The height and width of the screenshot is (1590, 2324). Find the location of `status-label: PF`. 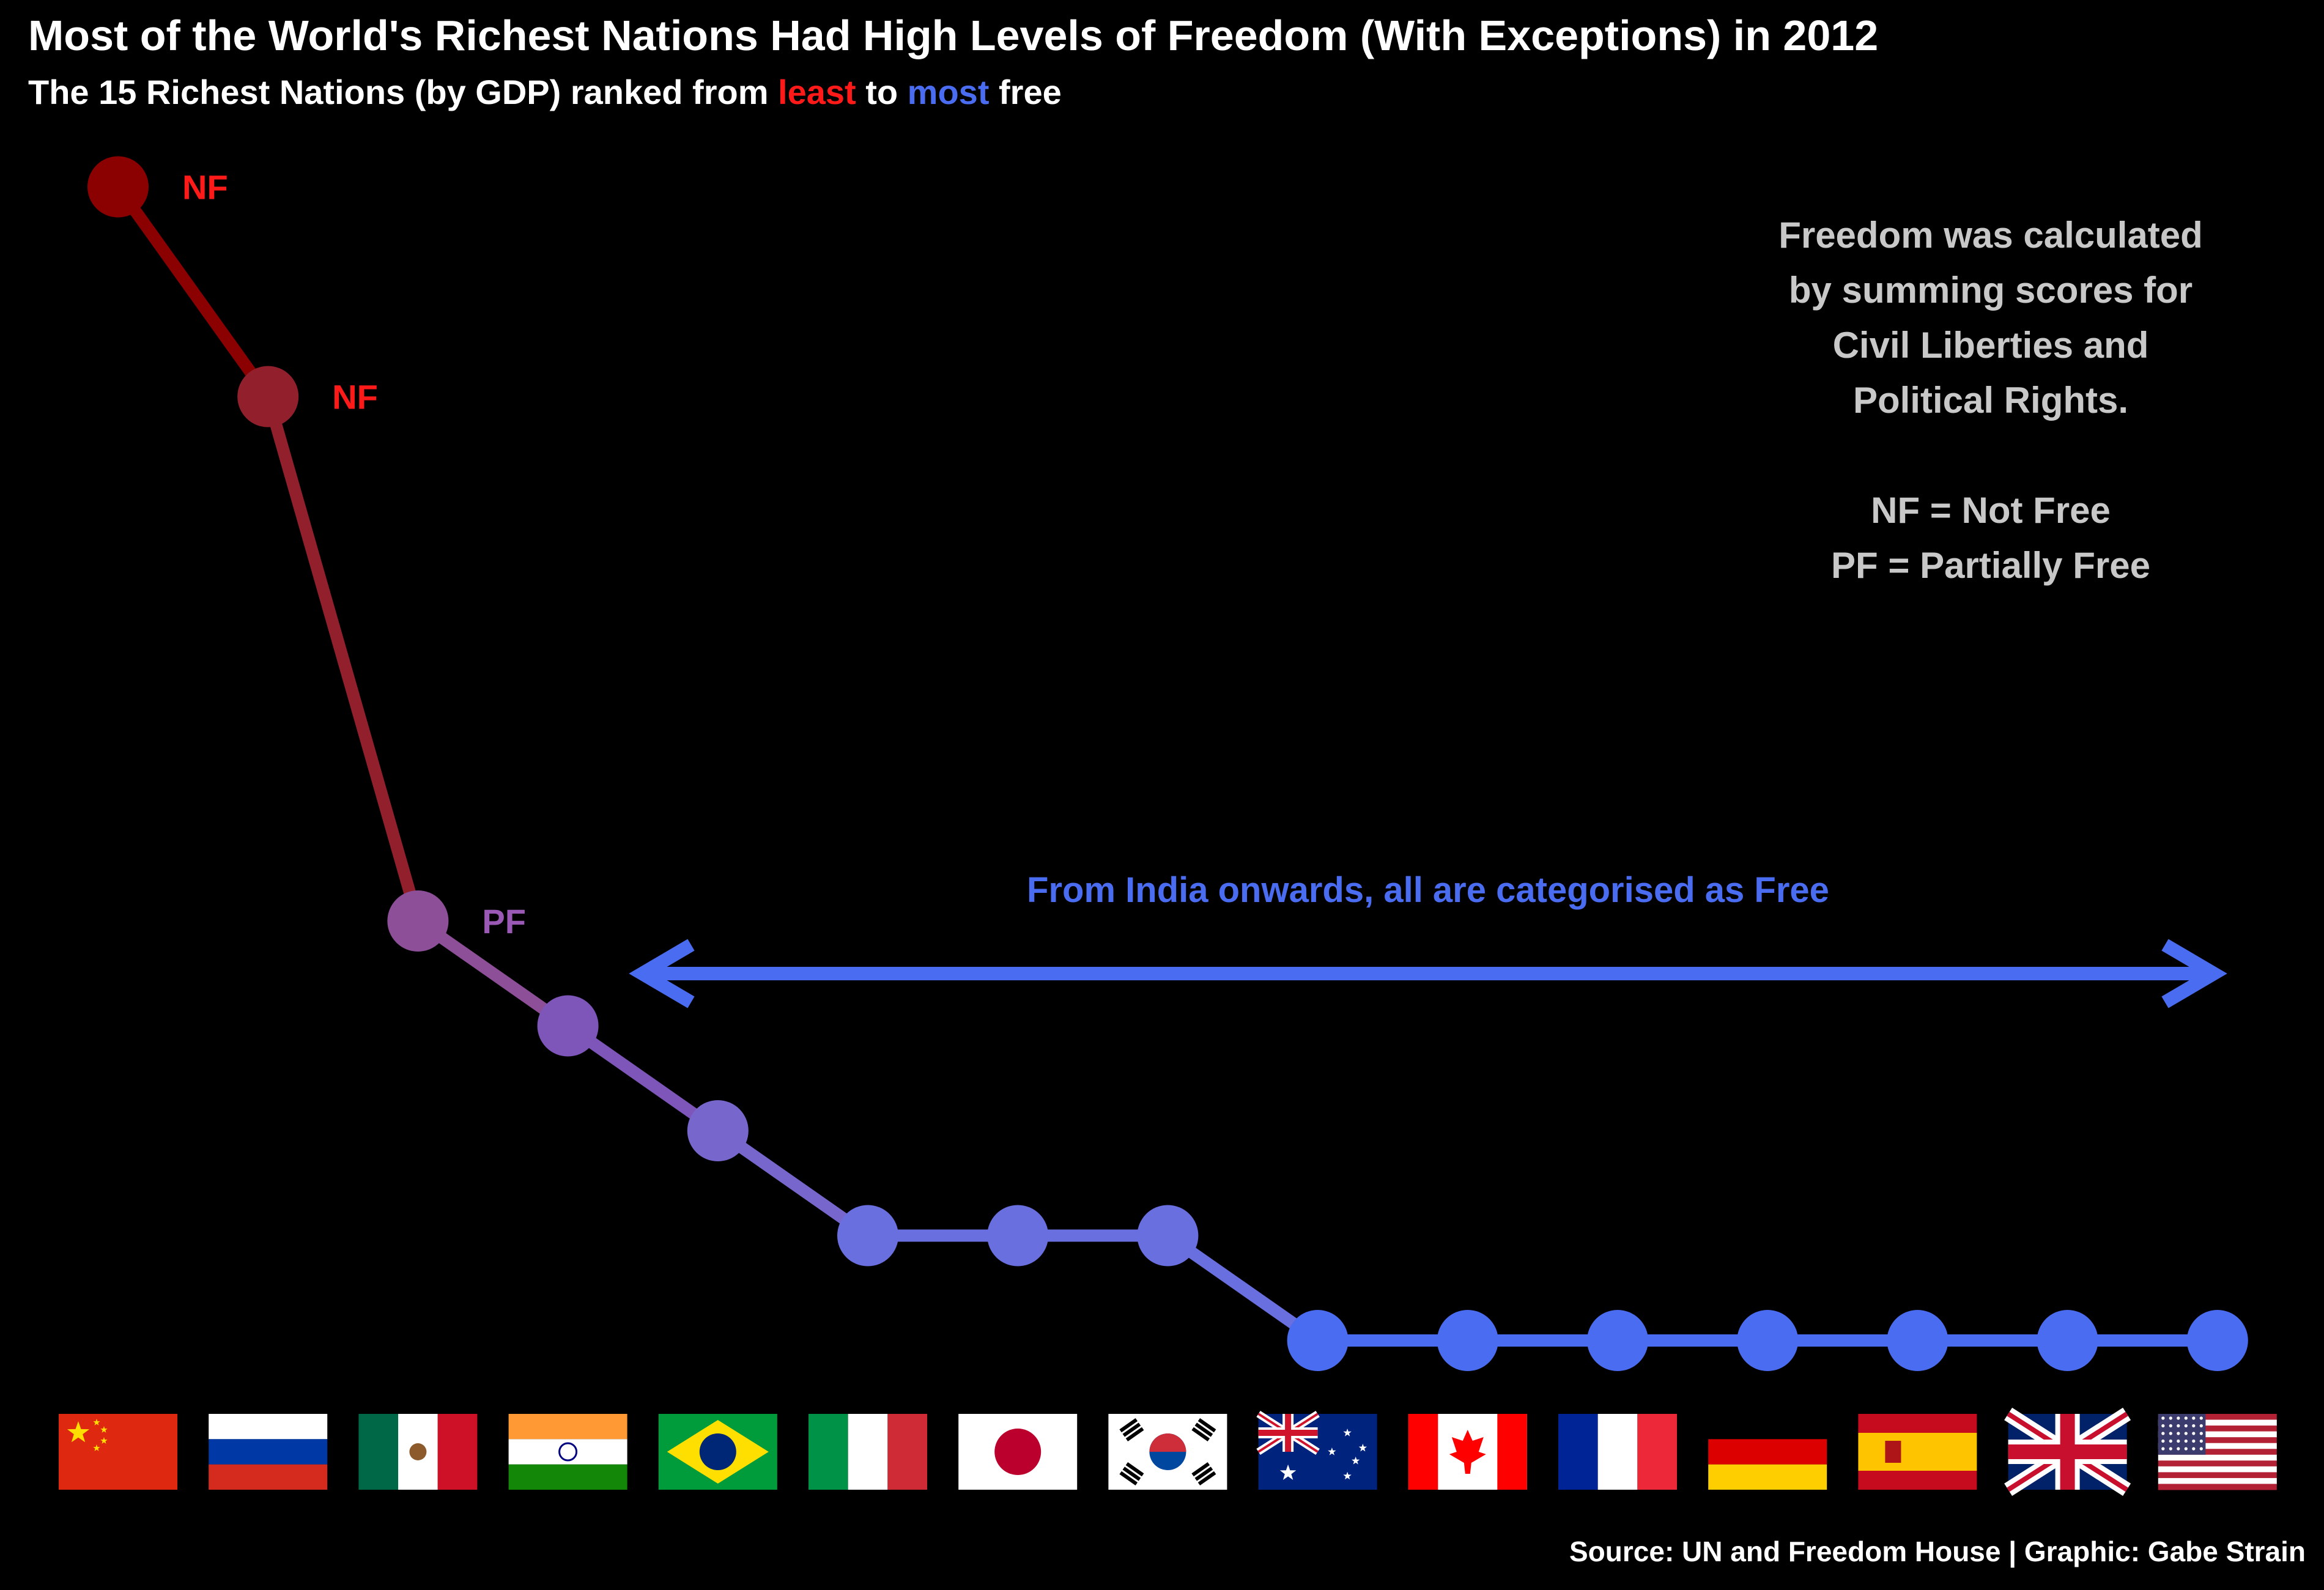

status-label: PF is located at coordinates (504, 922).